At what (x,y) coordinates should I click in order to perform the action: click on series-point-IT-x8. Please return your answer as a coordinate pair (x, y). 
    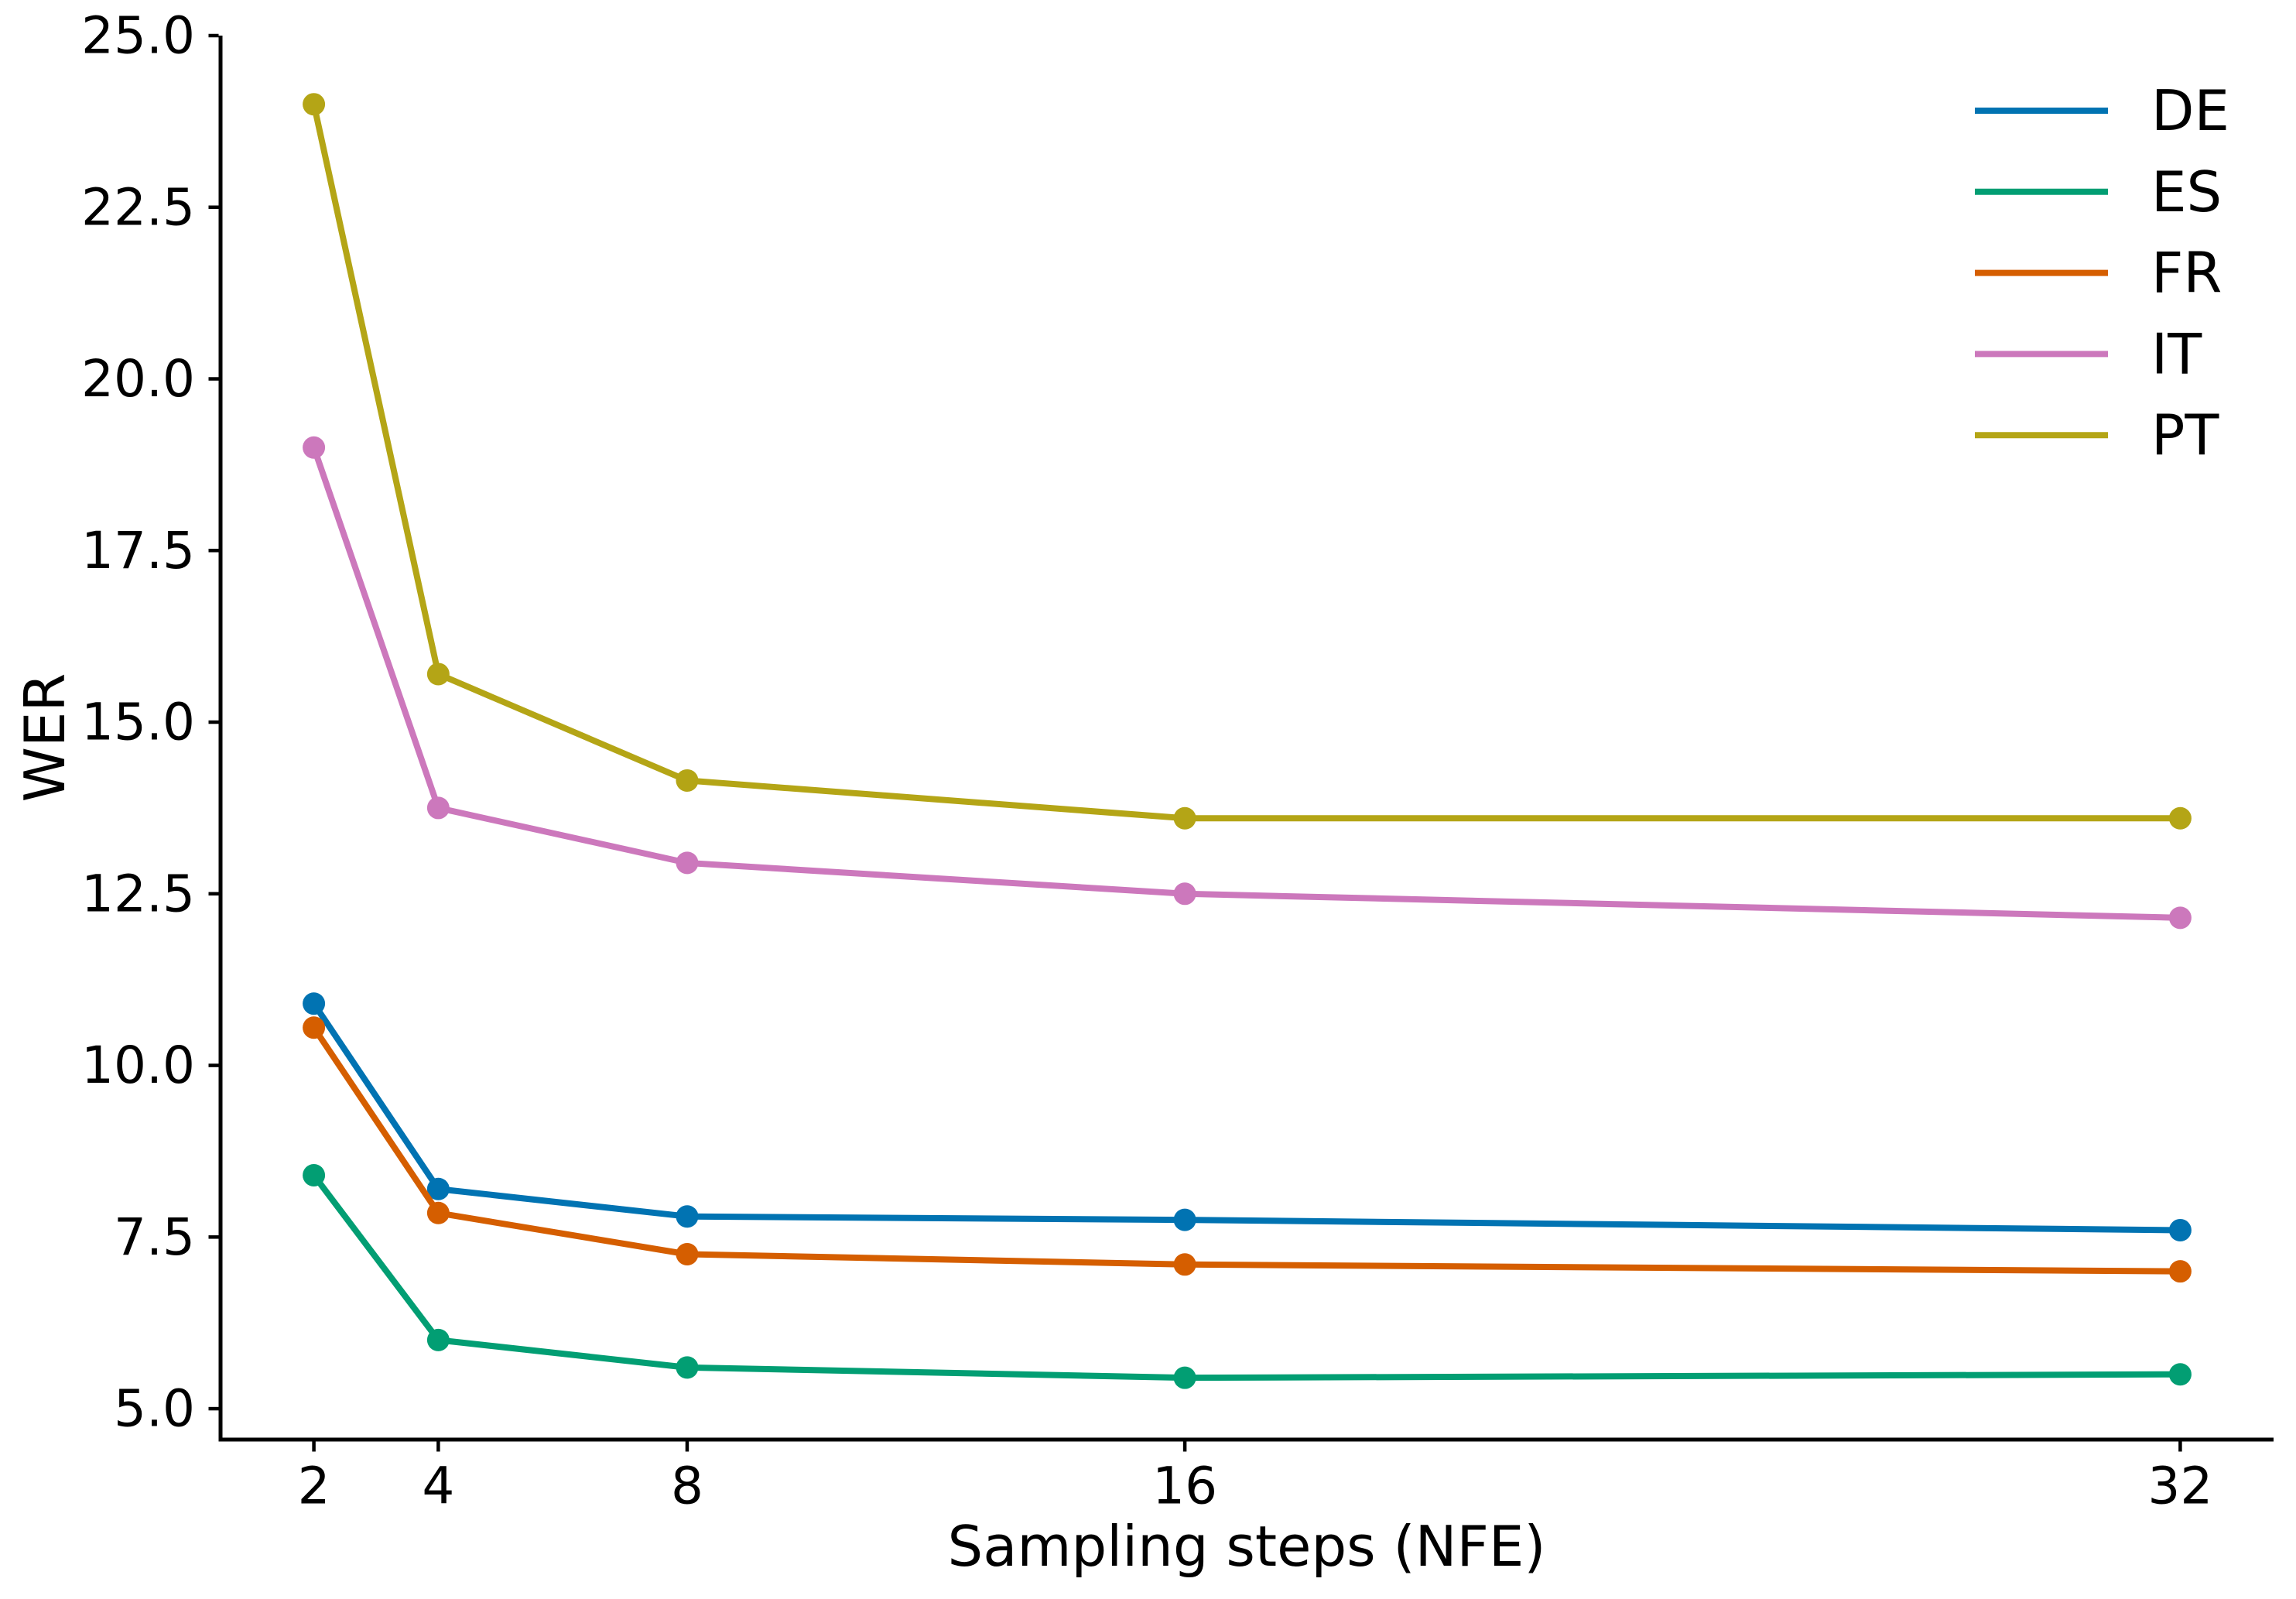
    Looking at the image, I should click on (687, 863).